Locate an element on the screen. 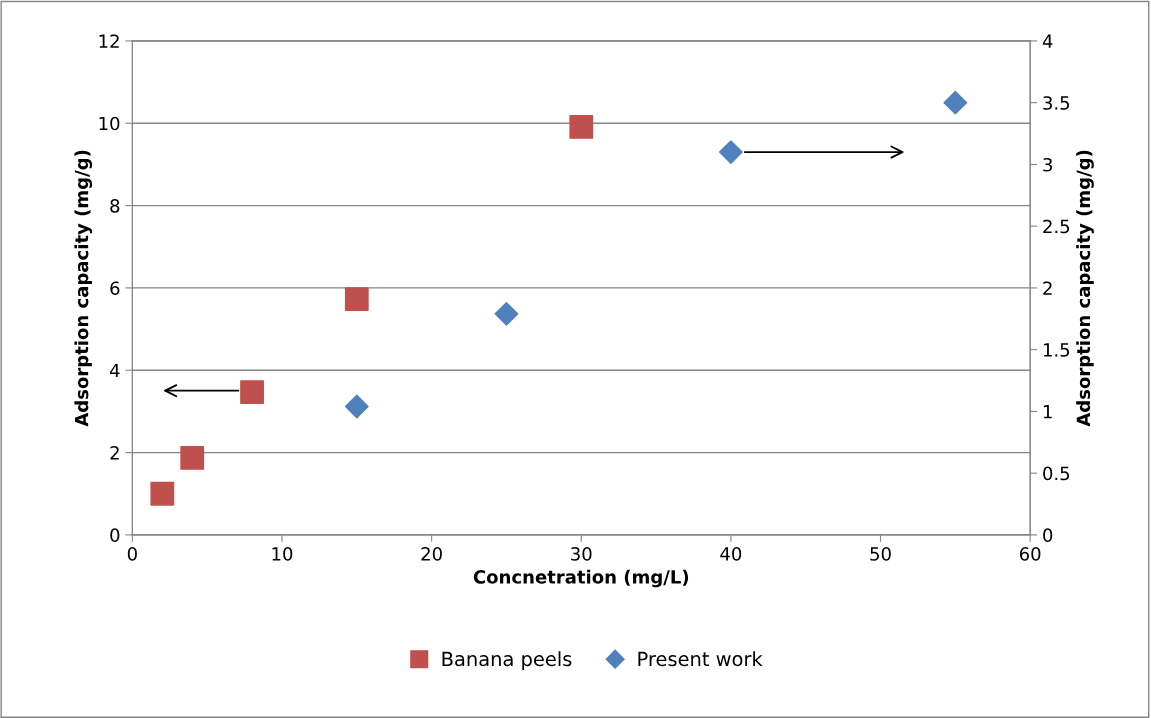 This screenshot has height=718, width=1151. y2-tick-label: 1.5 is located at coordinates (1056, 350).